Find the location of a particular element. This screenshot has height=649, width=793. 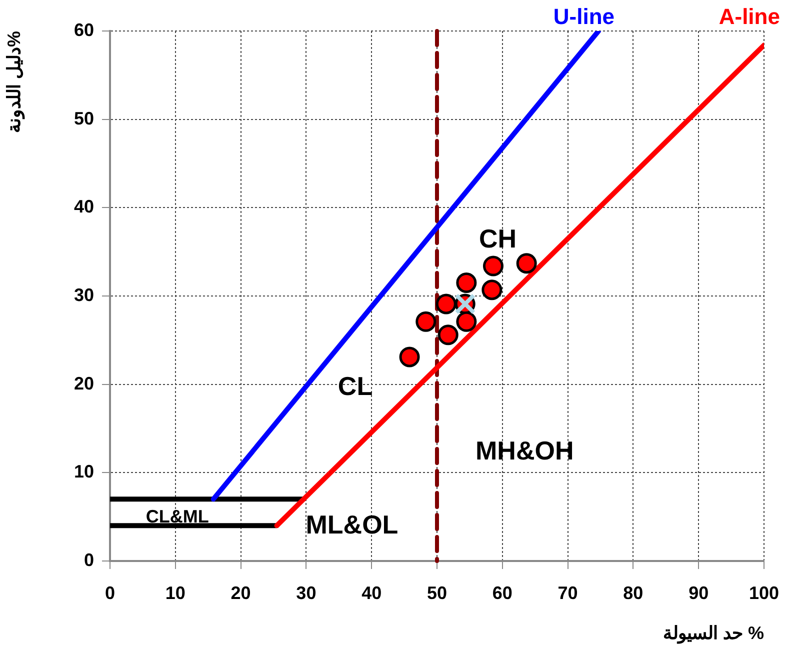

y-tick-label: 0 is located at coordinates (89, 560).